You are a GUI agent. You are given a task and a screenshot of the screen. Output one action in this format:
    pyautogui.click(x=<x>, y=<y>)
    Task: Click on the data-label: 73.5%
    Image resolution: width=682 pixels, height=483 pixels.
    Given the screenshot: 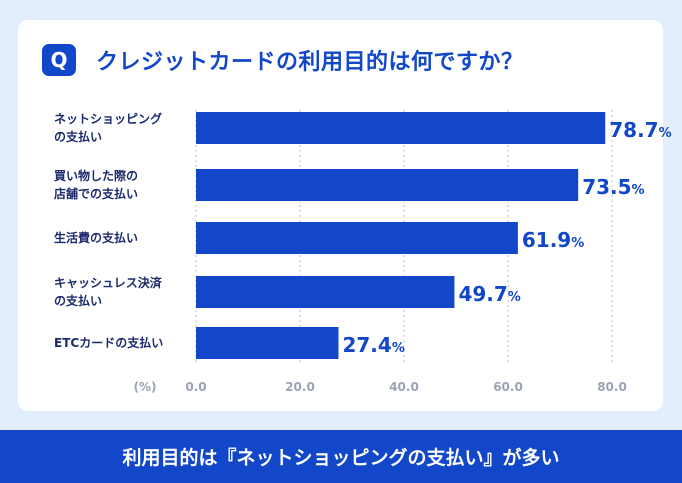 What is the action you would take?
    pyautogui.click(x=613, y=187)
    